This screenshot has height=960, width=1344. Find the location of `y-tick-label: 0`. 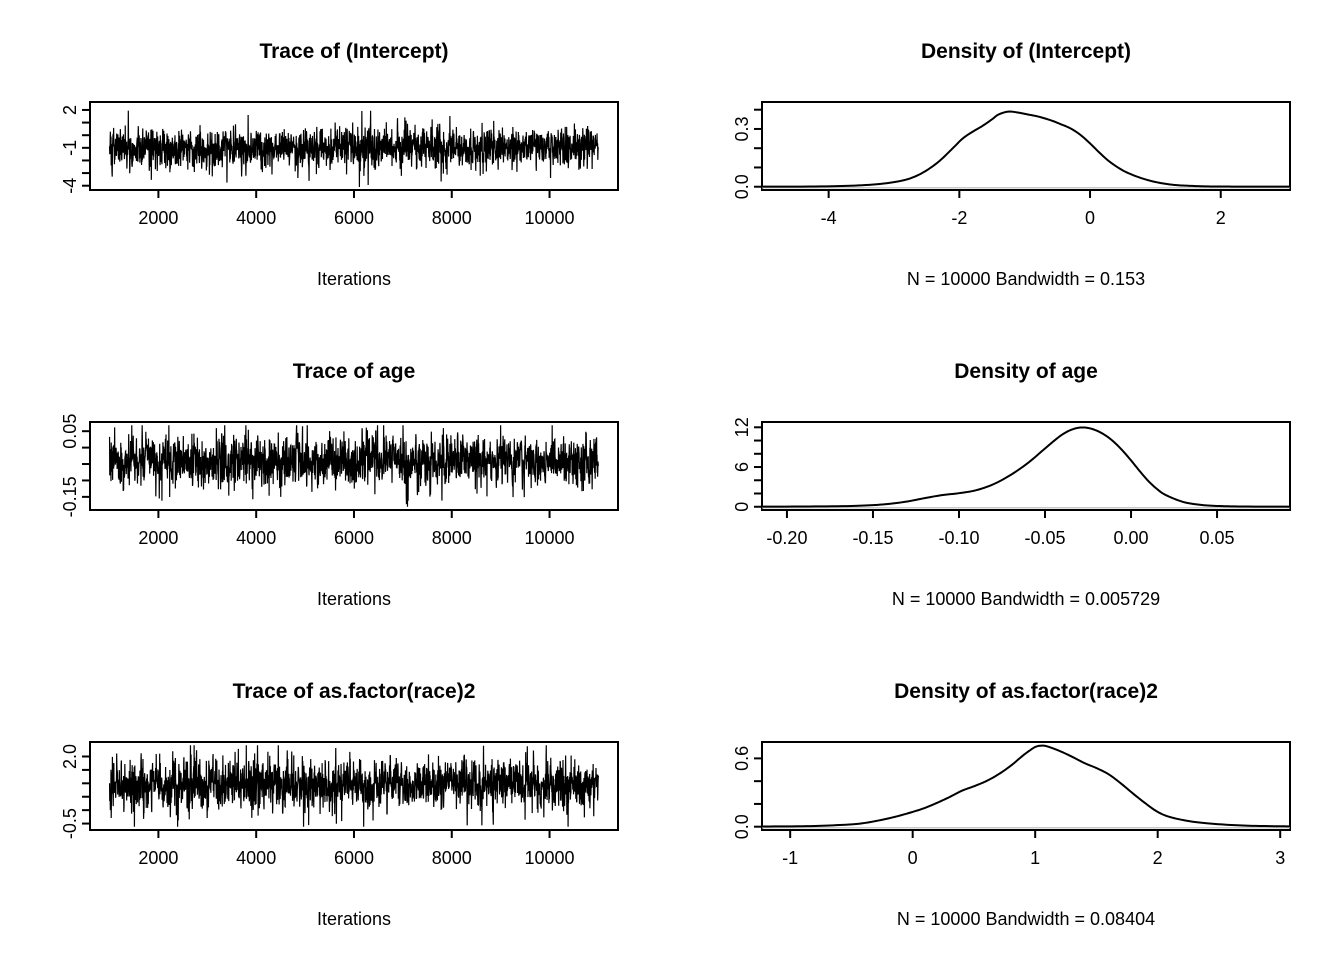

y-tick-label: 0 is located at coordinates (742, 507).